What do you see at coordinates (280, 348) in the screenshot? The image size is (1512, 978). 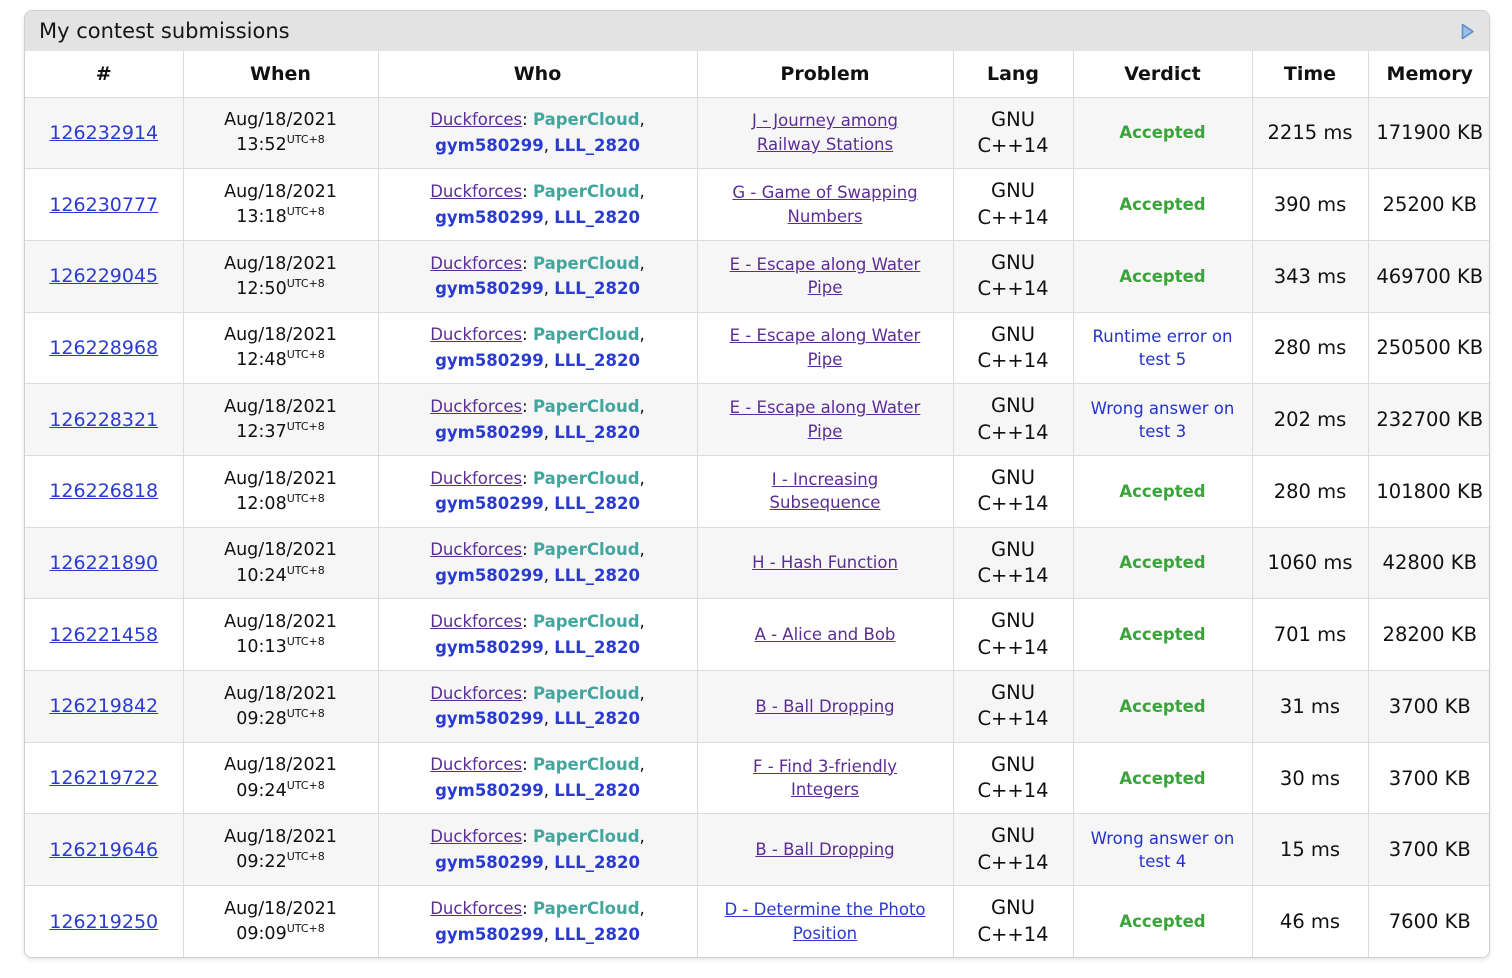 I see `cell-when: Aug/18/2021 12:48UTC+8` at bounding box center [280, 348].